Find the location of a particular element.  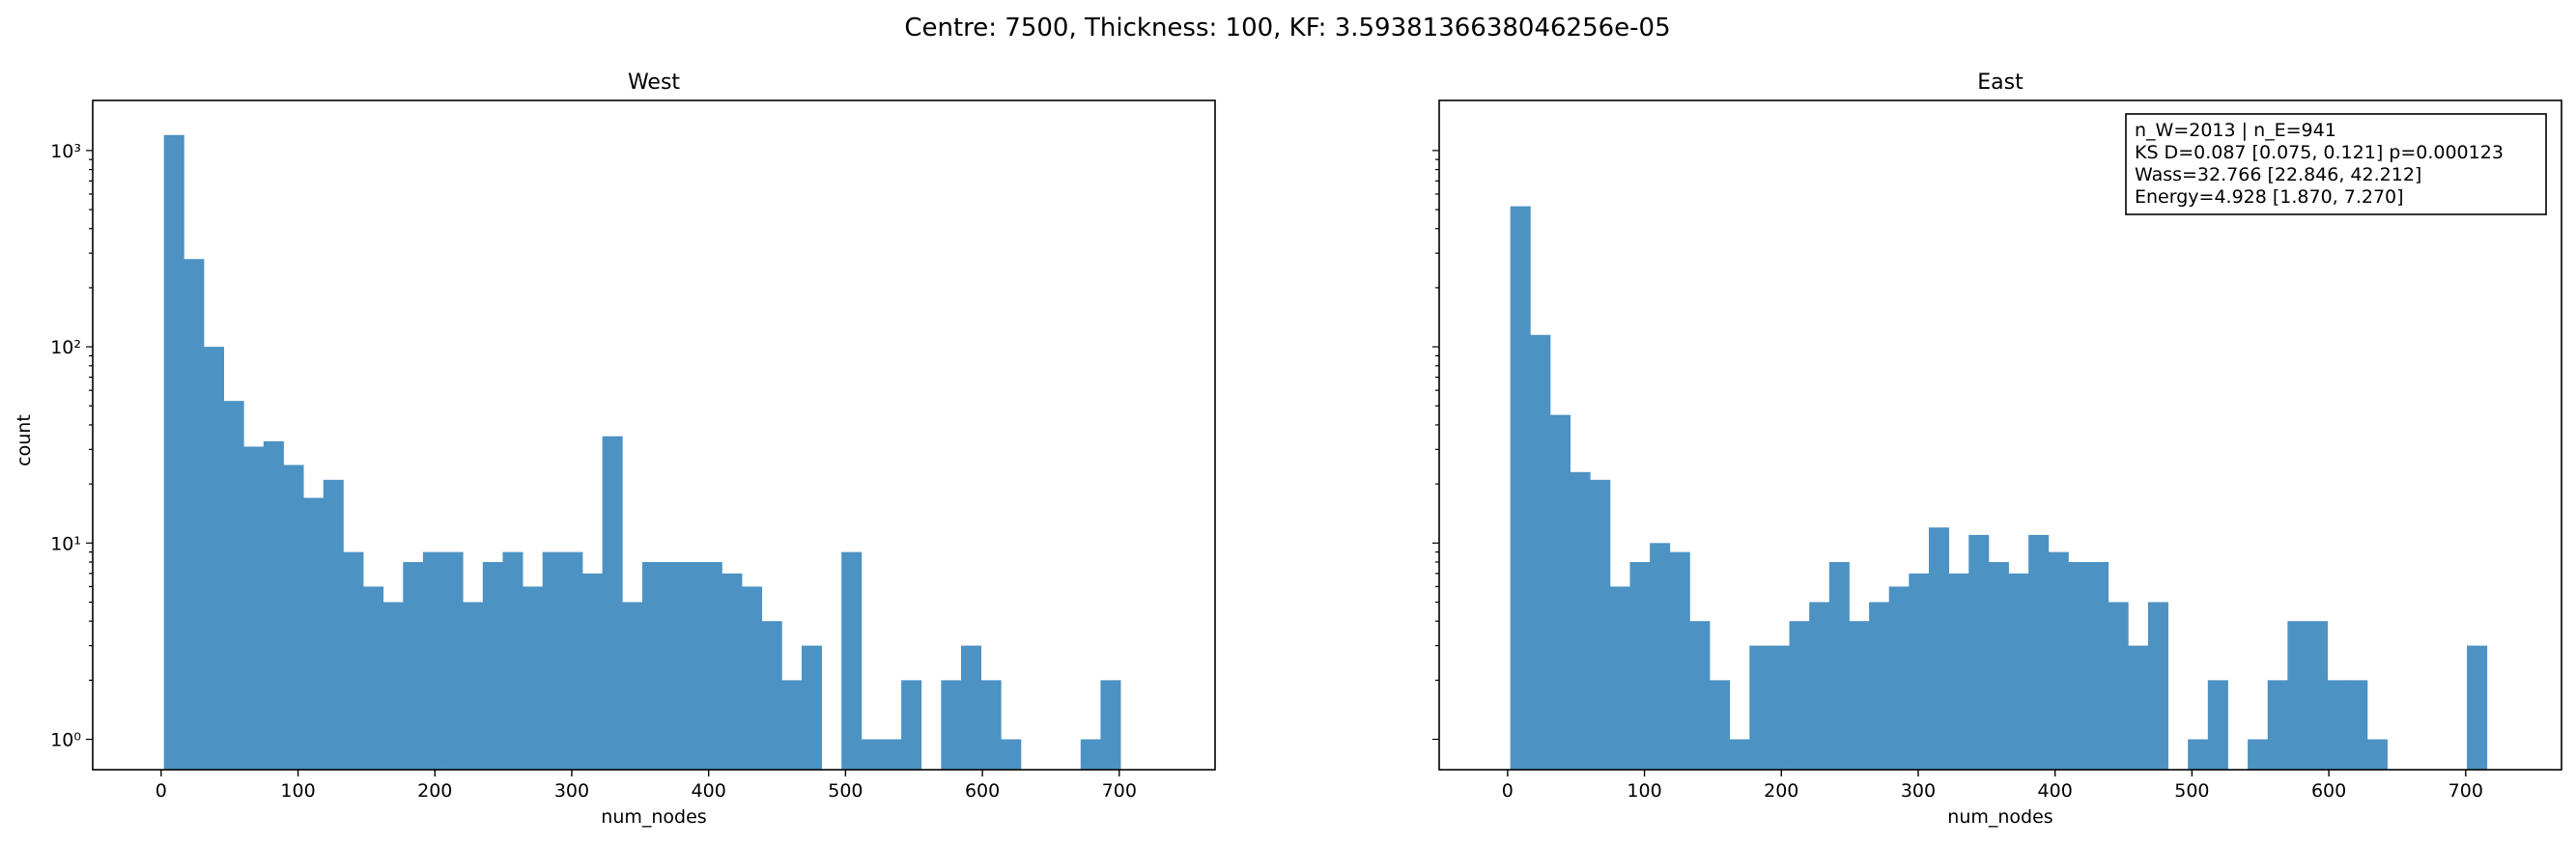

panel-title: East is located at coordinates (2000, 82).